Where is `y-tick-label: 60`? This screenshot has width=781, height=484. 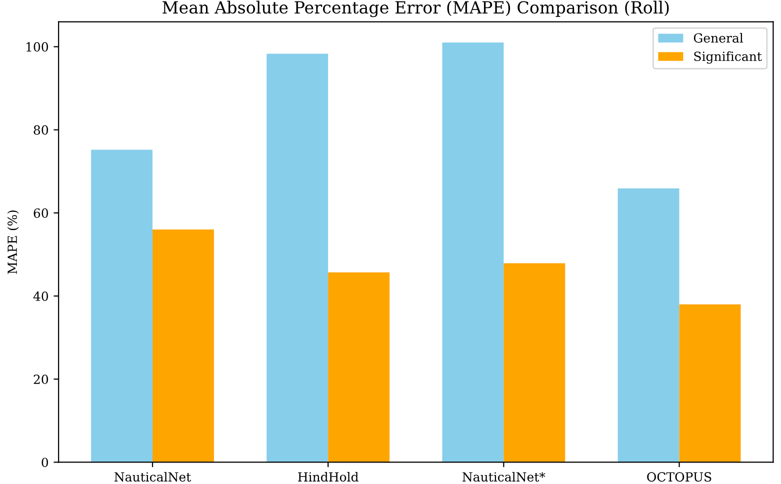
y-tick-label: 60 is located at coordinates (41, 213).